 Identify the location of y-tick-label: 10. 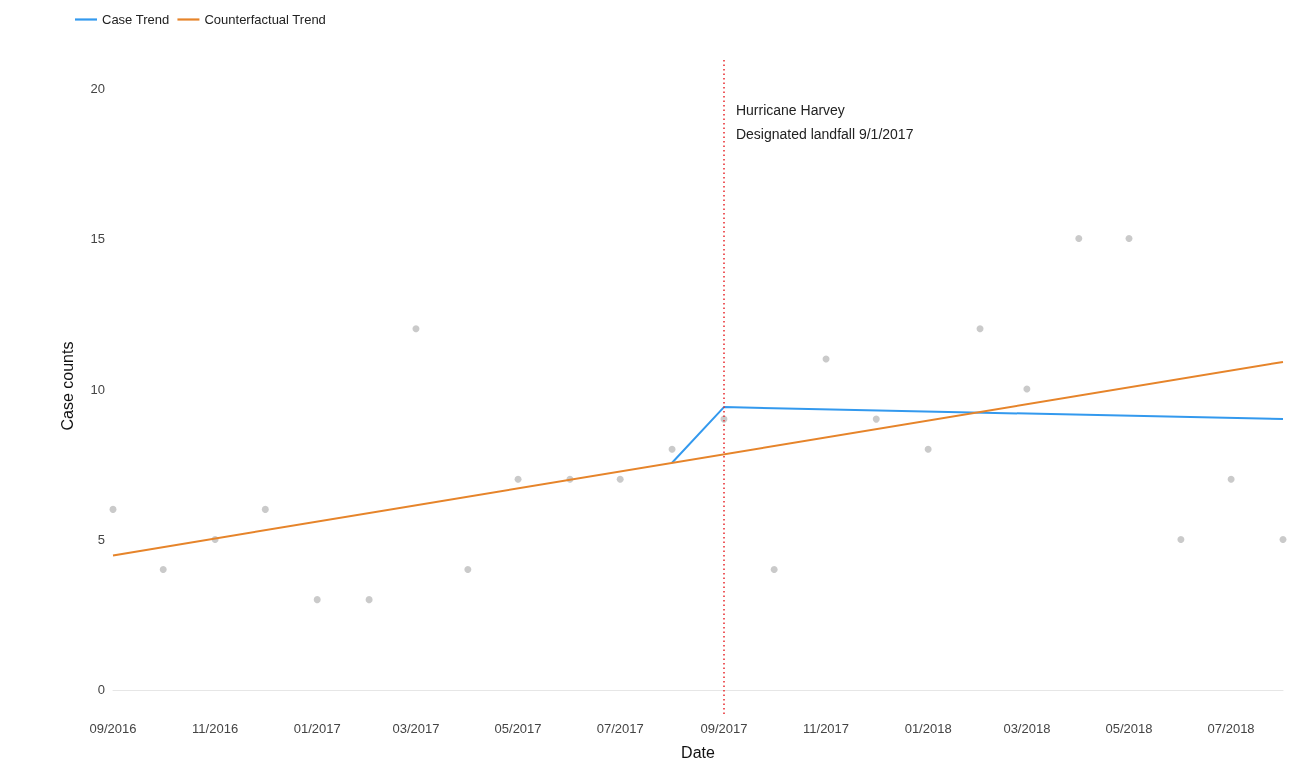
(97, 389).